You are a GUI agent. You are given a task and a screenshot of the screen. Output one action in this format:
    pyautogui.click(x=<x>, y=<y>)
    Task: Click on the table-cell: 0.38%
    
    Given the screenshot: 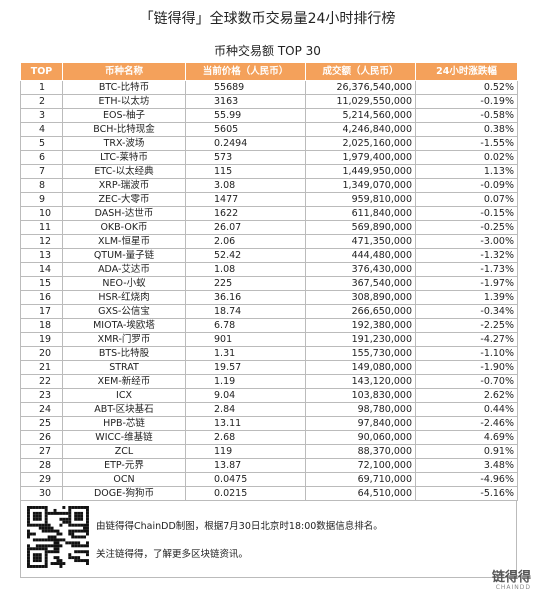 What is the action you would take?
    pyautogui.click(x=466, y=129)
    